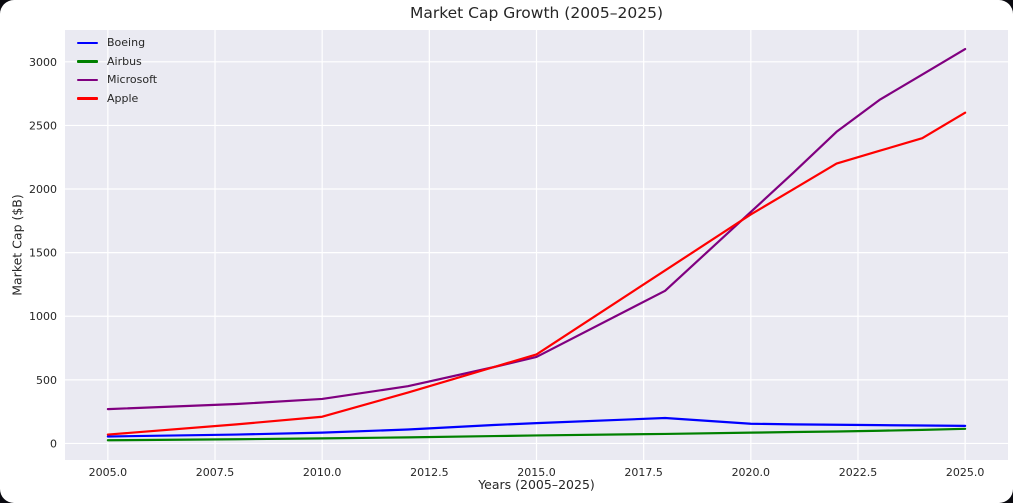 Image resolution: width=1013 pixels, height=503 pixels. Describe the element at coordinates (429, 472) in the screenshot. I see `x-tick-label: 2012.5` at that location.